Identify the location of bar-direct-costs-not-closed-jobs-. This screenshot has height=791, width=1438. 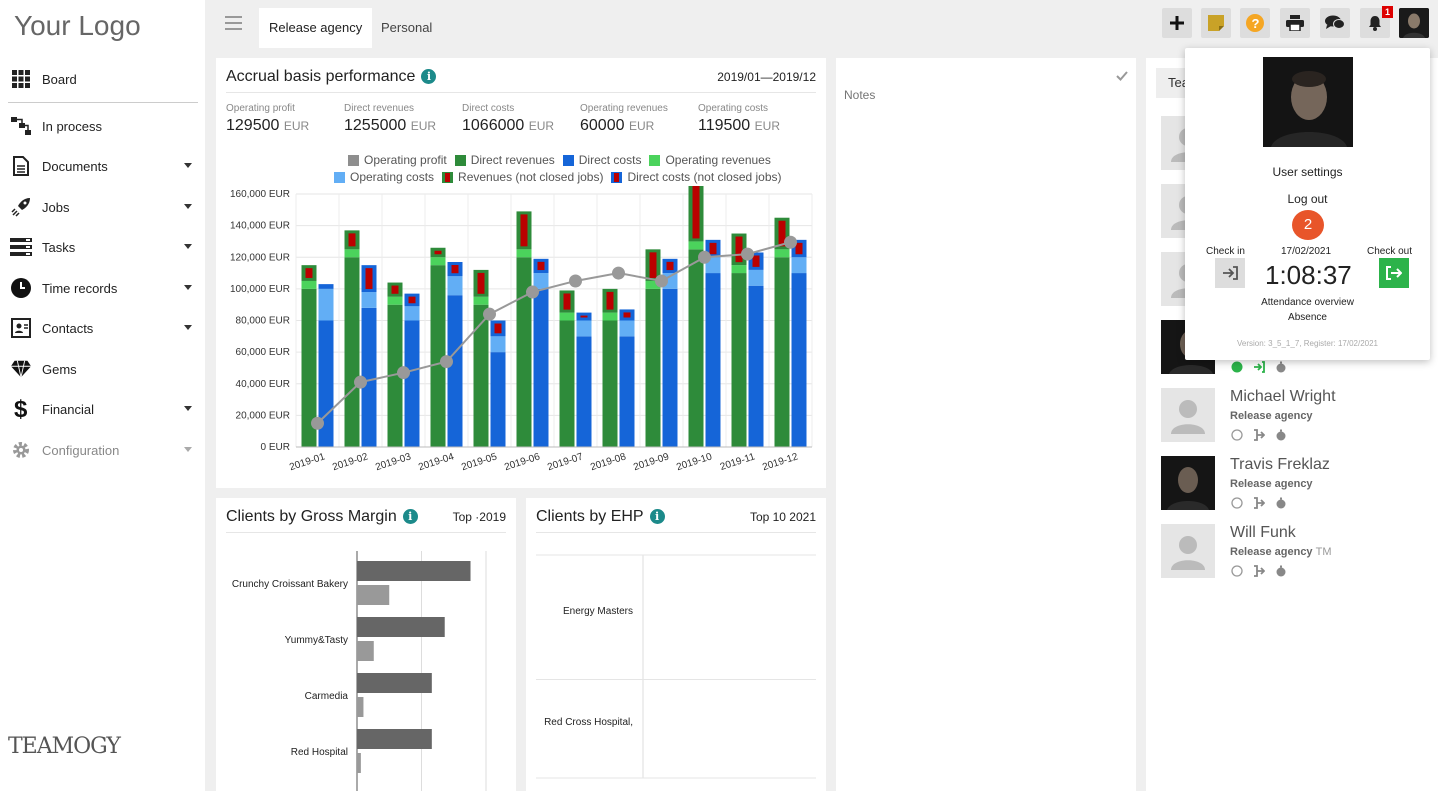
(326, 286).